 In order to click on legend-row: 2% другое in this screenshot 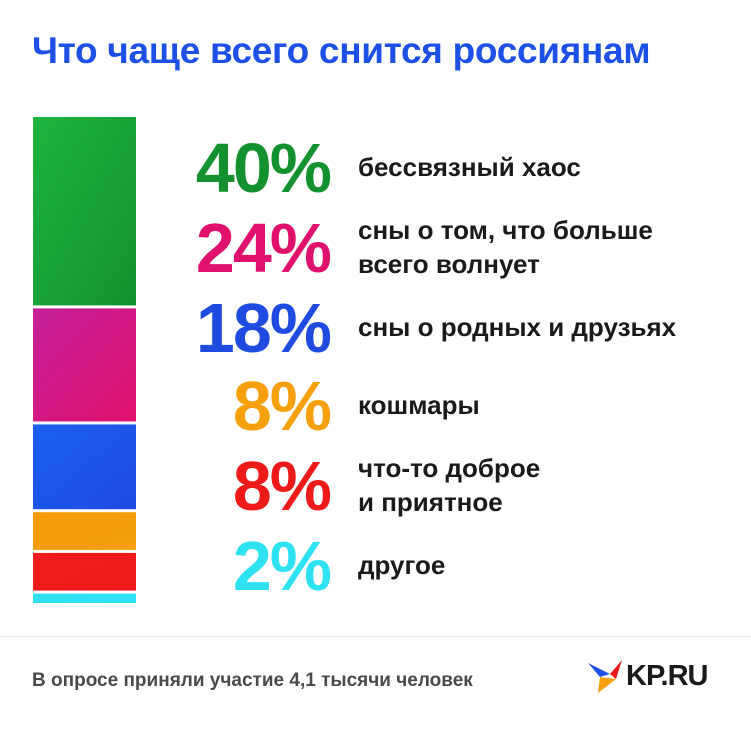, I will do `click(445, 566)`.